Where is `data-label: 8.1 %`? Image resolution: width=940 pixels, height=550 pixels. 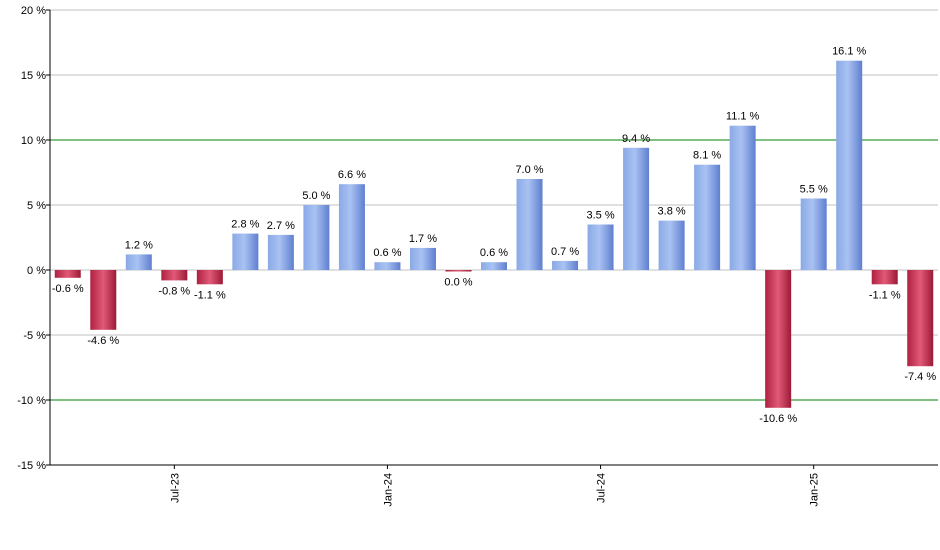 data-label: 8.1 % is located at coordinates (707, 156).